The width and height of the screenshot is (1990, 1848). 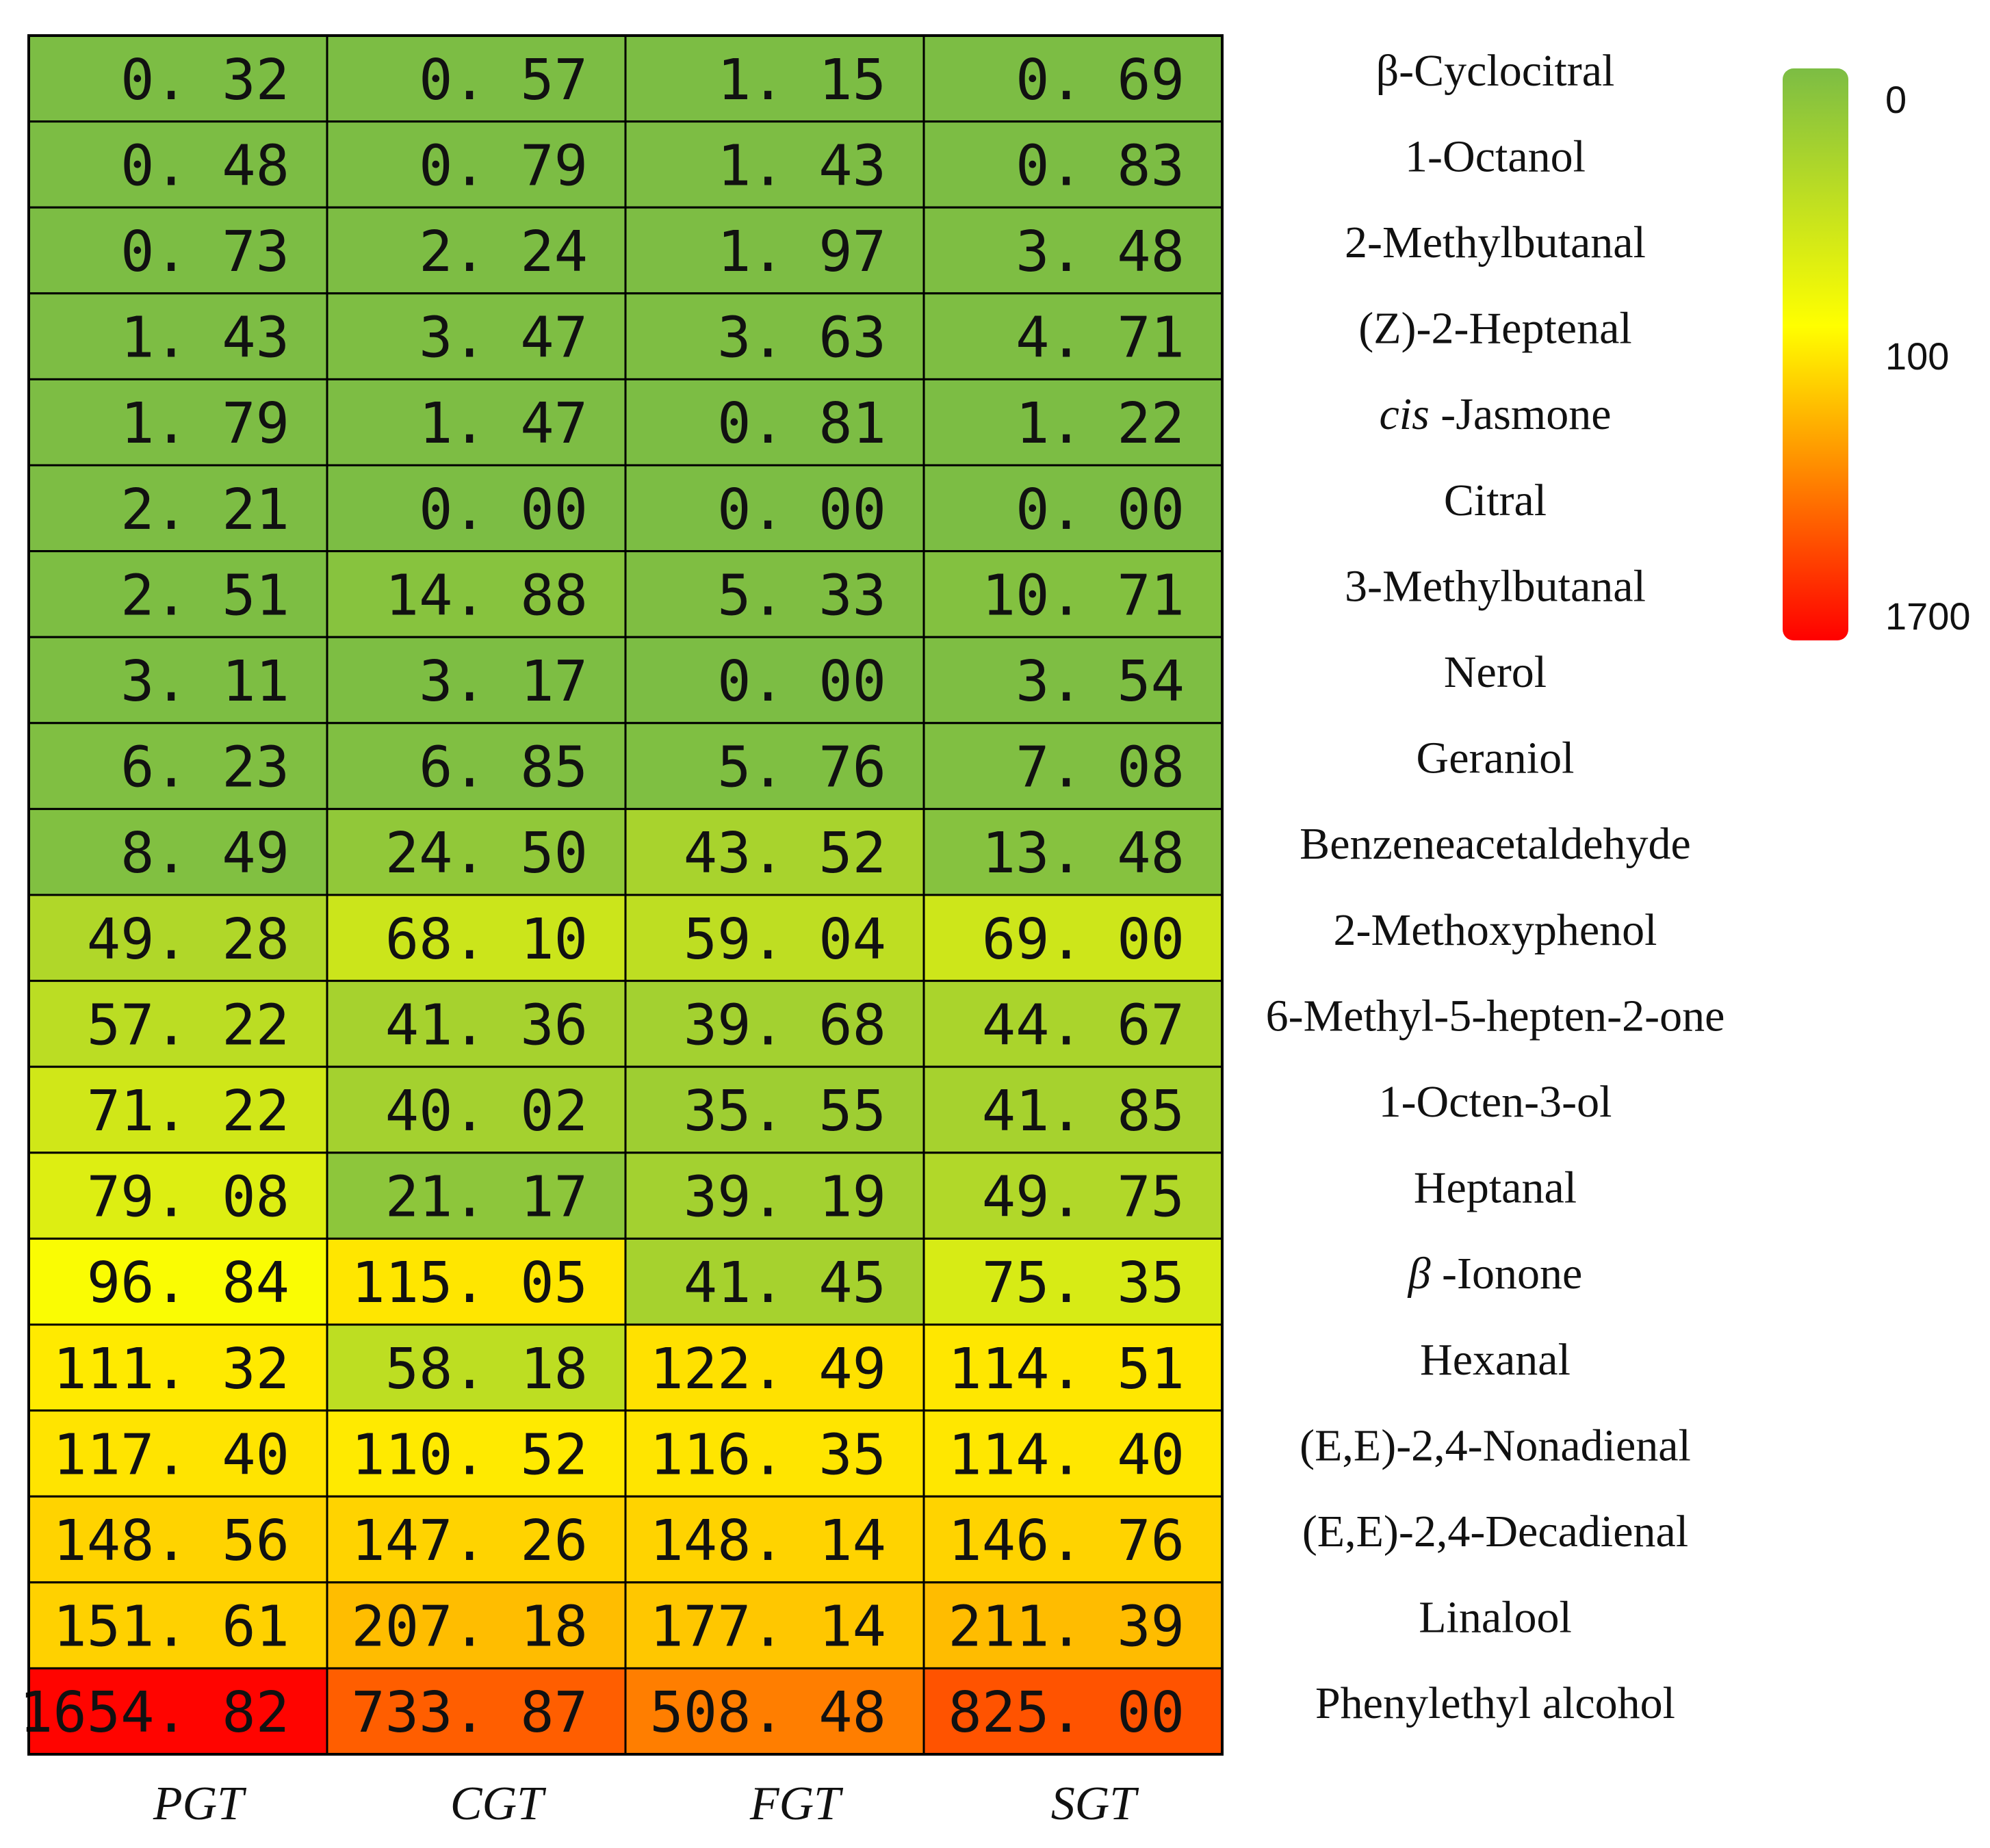 I want to click on heatmap-cell-value: 1654. 82, so click(x=154, y=1712).